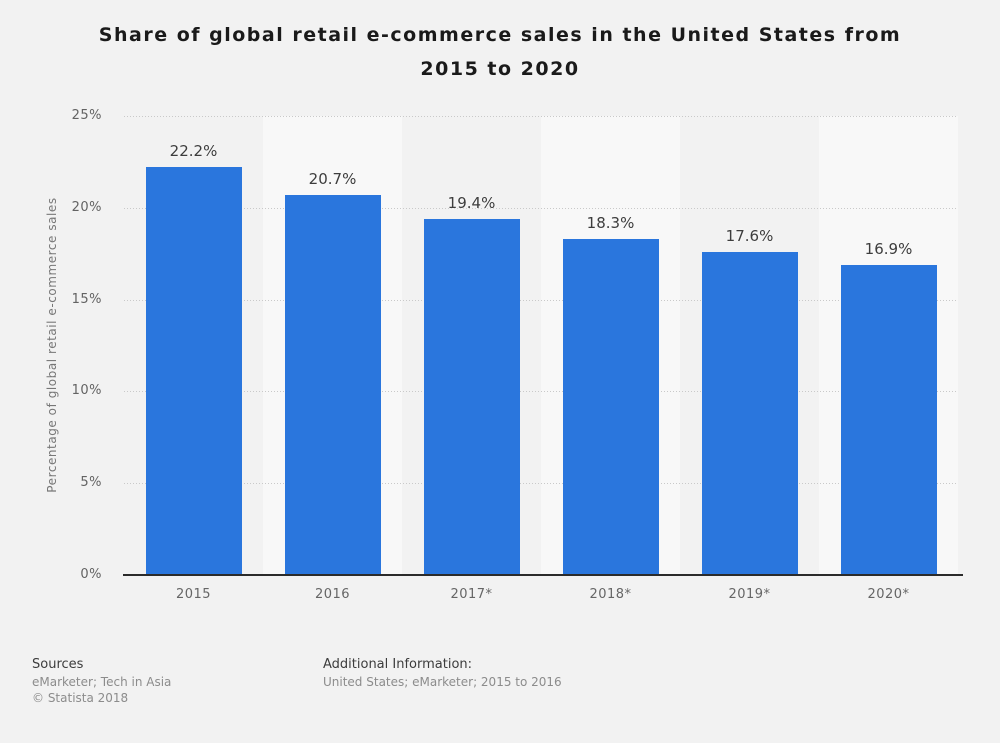 Image resolution: width=1000 pixels, height=743 pixels. Describe the element at coordinates (543, 575) in the screenshot. I see `x-axis-line` at that location.